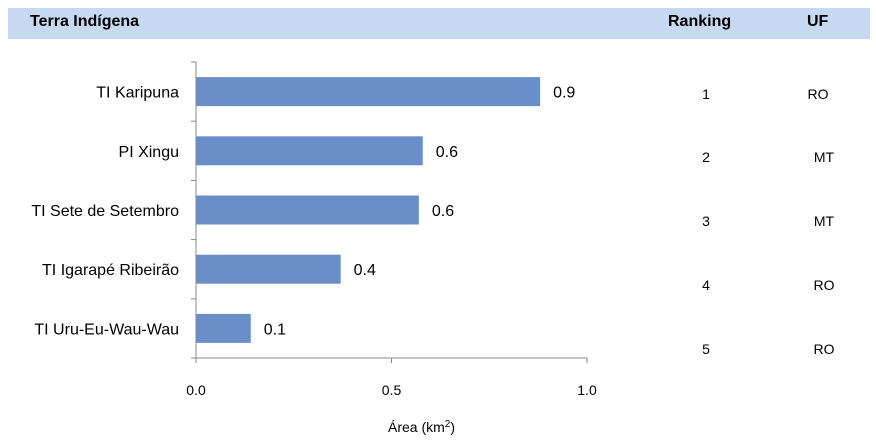  Describe the element at coordinates (149, 152) in the screenshot. I see `category-label: PI Xingu` at that location.